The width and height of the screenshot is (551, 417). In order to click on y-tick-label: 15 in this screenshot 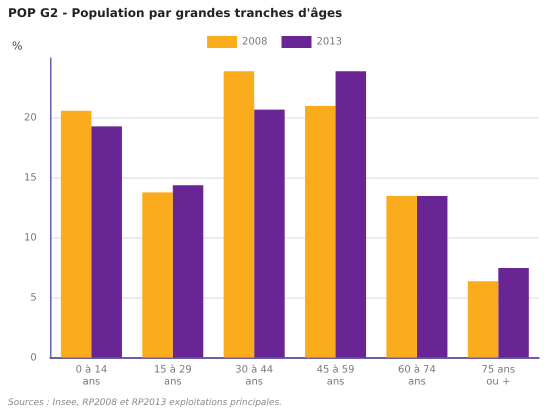, I will do `click(30, 178)`.